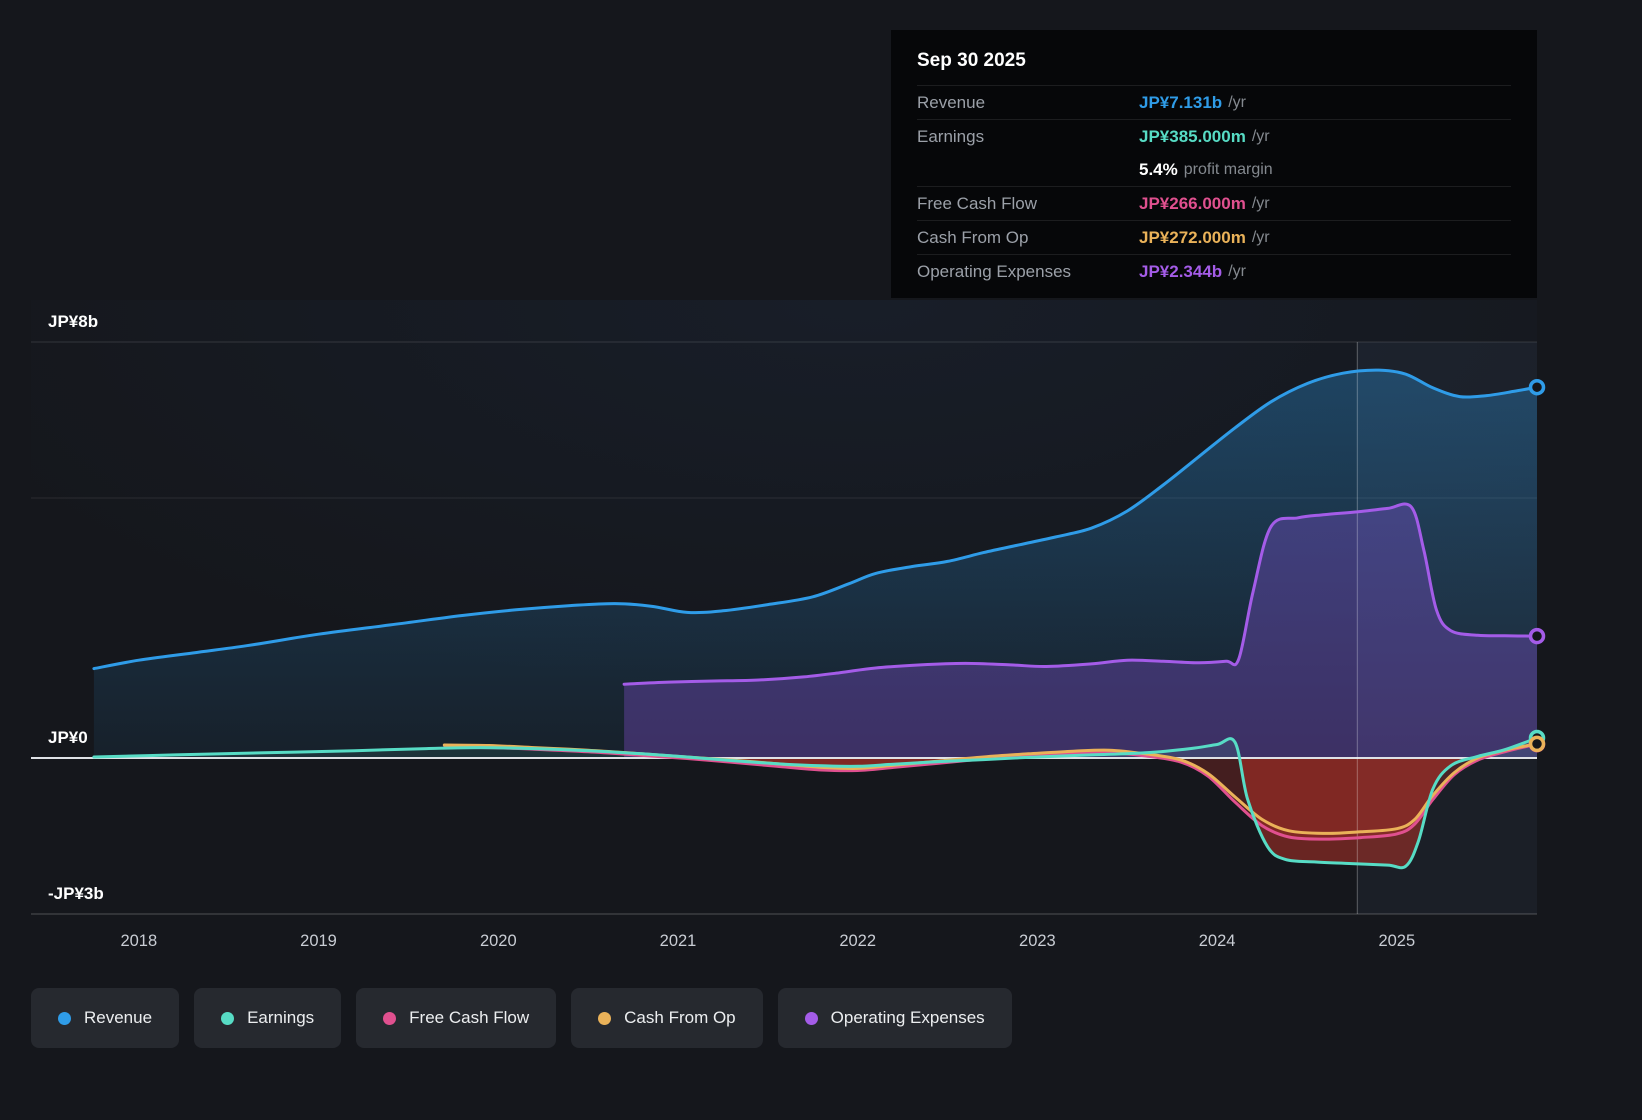 This screenshot has height=1120, width=1642. What do you see at coordinates (228, 1018) in the screenshot?
I see `earnings-dot-icon` at bounding box center [228, 1018].